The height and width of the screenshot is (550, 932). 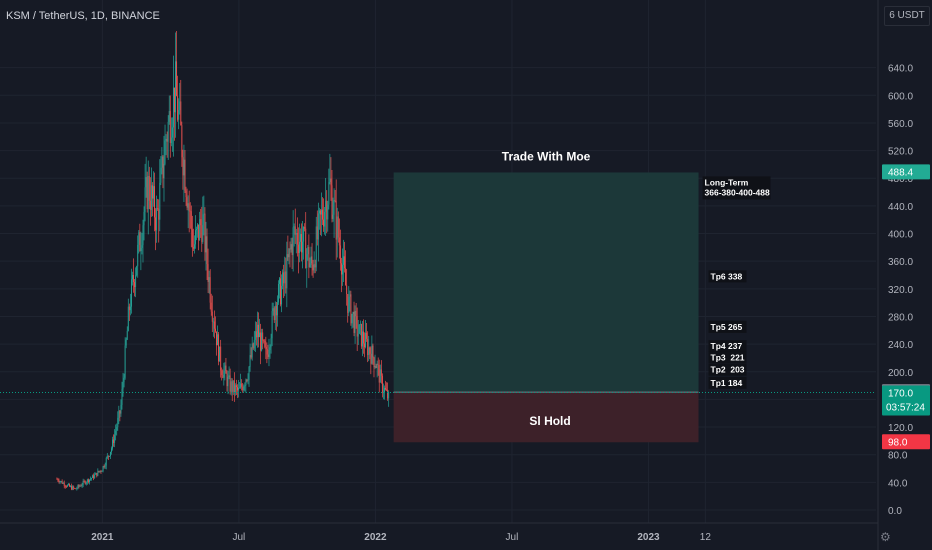 What do you see at coordinates (900, 262) in the screenshot?
I see `y-tick-label: 360.0` at bounding box center [900, 262].